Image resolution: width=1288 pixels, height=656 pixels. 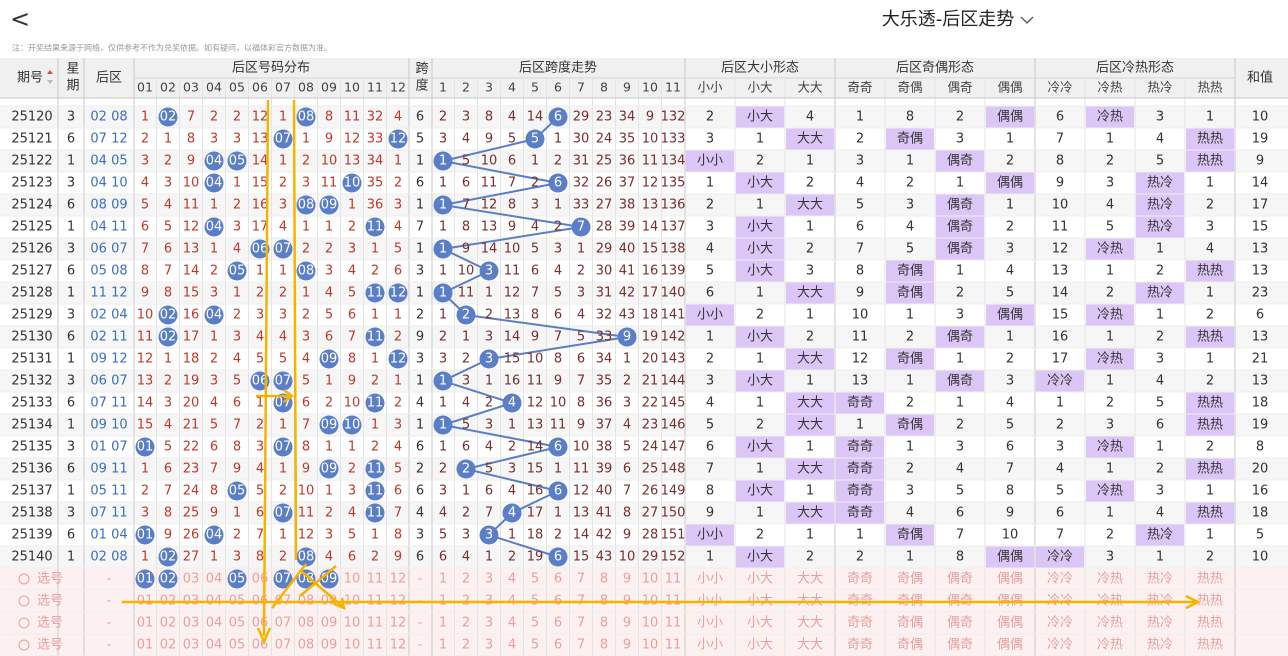 What do you see at coordinates (329, 579) in the screenshot?
I see `picked-number: 09` at bounding box center [329, 579].